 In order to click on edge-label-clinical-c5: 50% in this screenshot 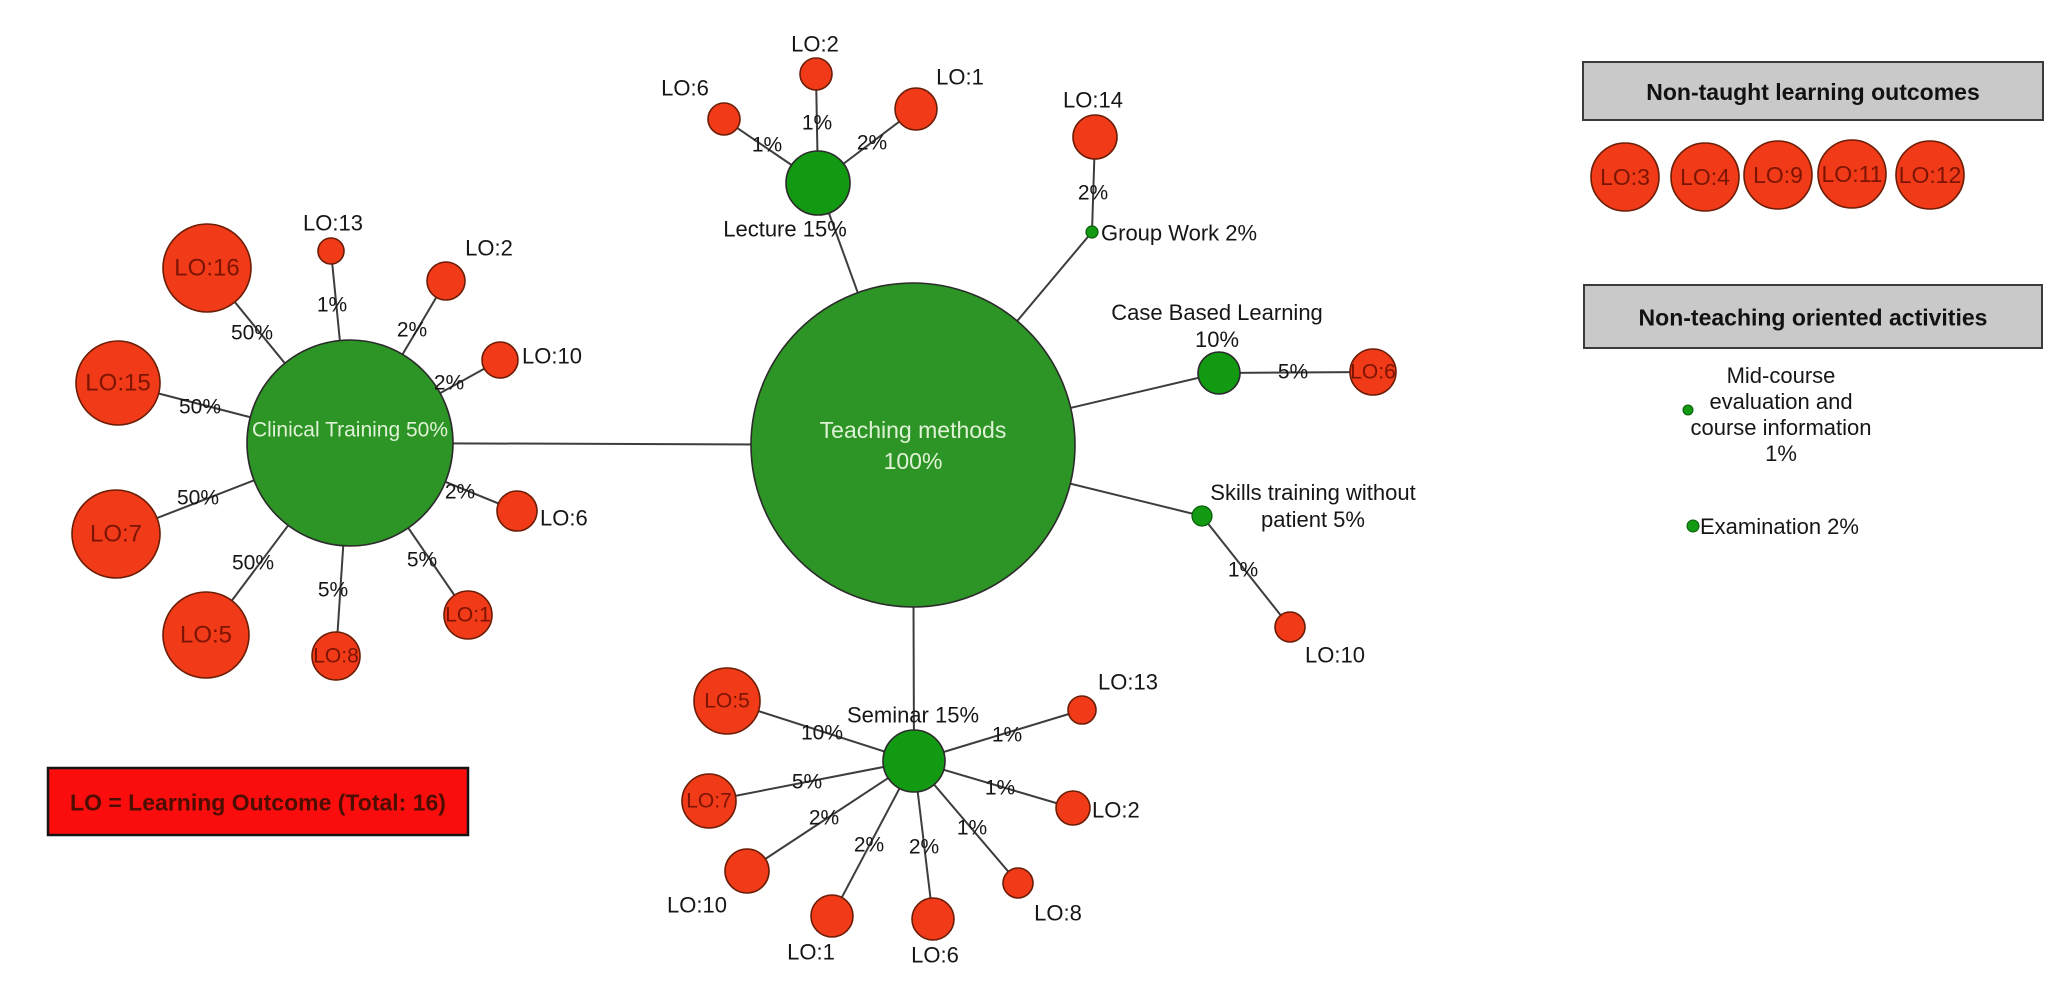, I will do `click(253, 563)`.